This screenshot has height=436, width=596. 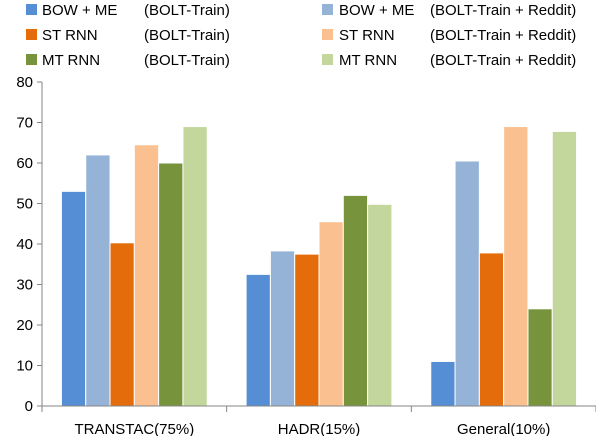 I want to click on y-tick-label: 0, so click(x=29, y=406).